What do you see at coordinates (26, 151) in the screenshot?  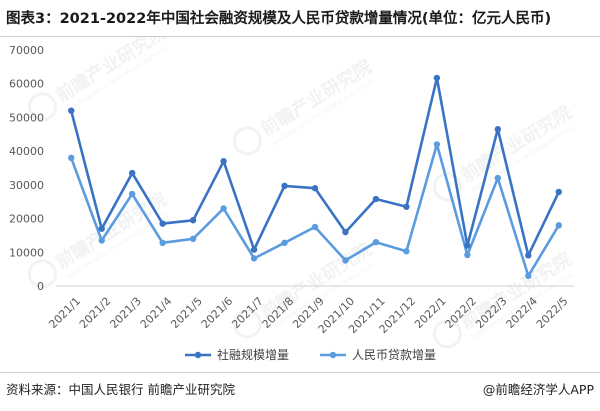 I see `y-tick-label: 40000` at bounding box center [26, 151].